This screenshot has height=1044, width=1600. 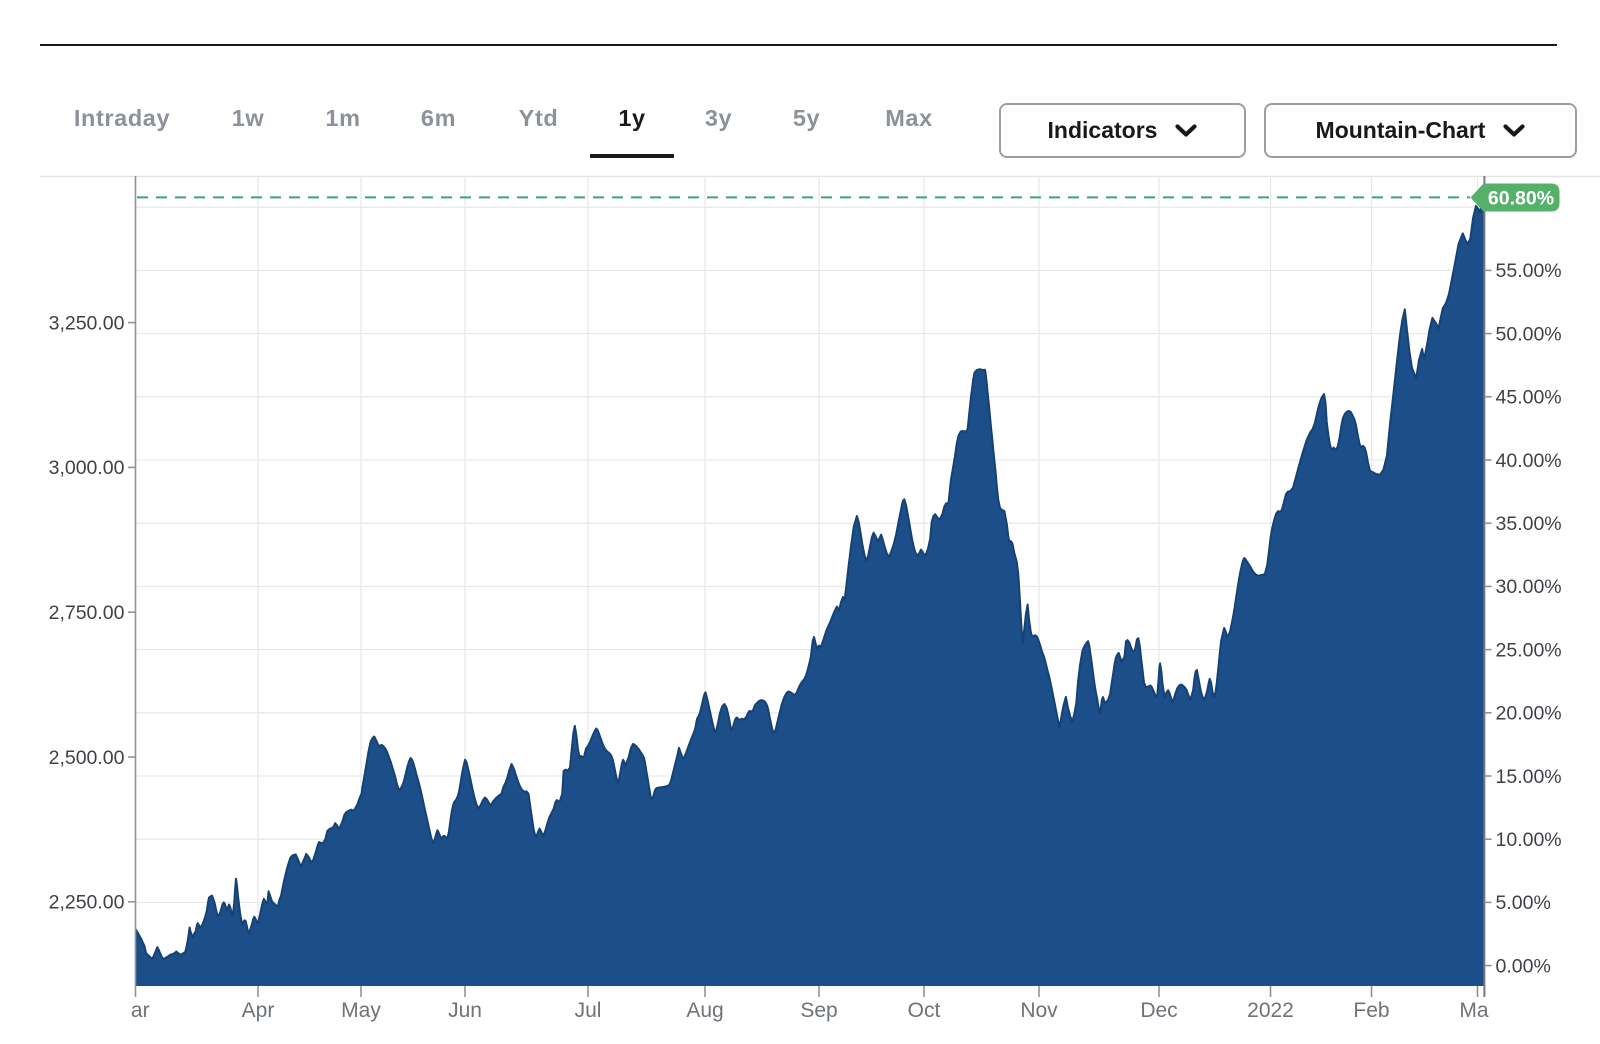 I want to click on svg-text: 2,750.00, so click(x=87, y=613).